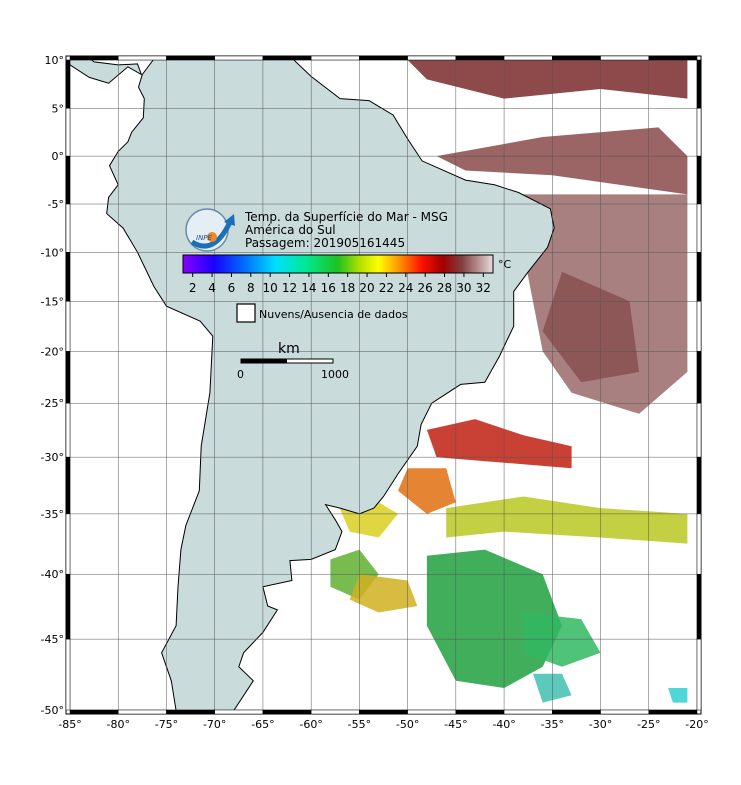 This screenshot has width=741, height=785. Describe the element at coordinates (117, 724) in the screenshot. I see `lon-tick-label: -80°` at that location.